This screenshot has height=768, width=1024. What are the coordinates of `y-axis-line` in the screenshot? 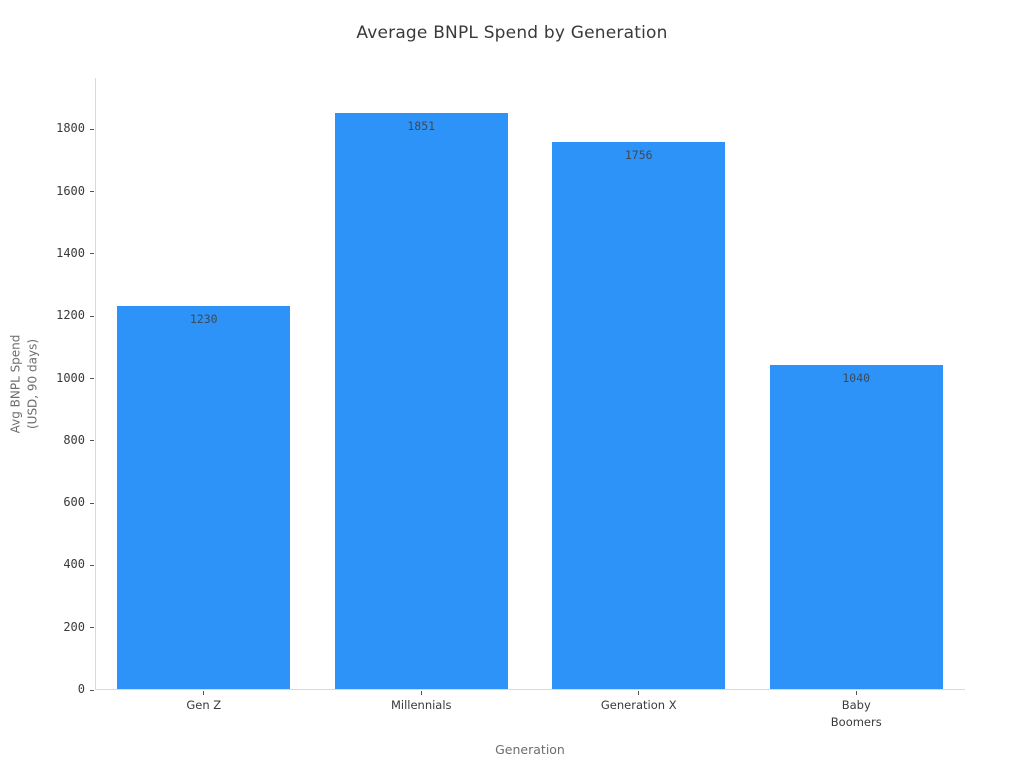 It's located at (95, 384).